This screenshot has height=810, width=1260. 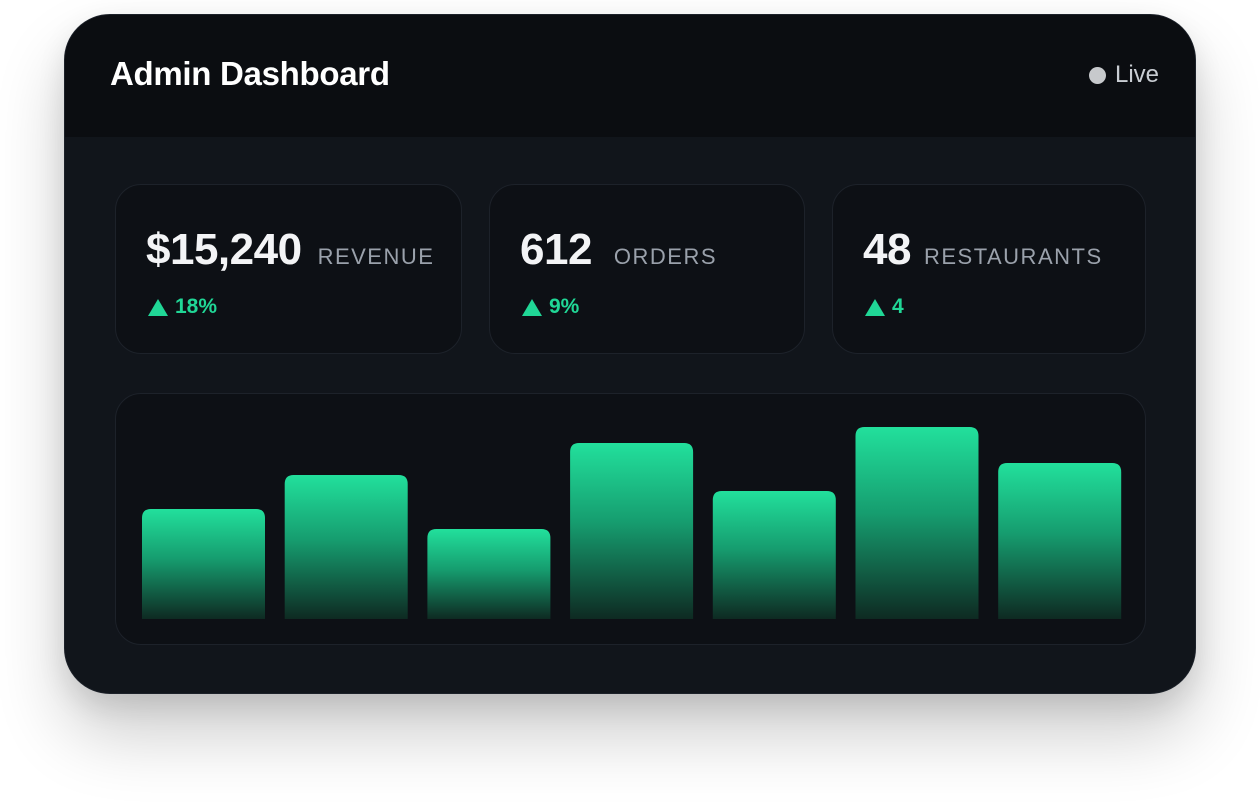 What do you see at coordinates (196, 306) in the screenshot?
I see `stat-delta-value: 18%` at bounding box center [196, 306].